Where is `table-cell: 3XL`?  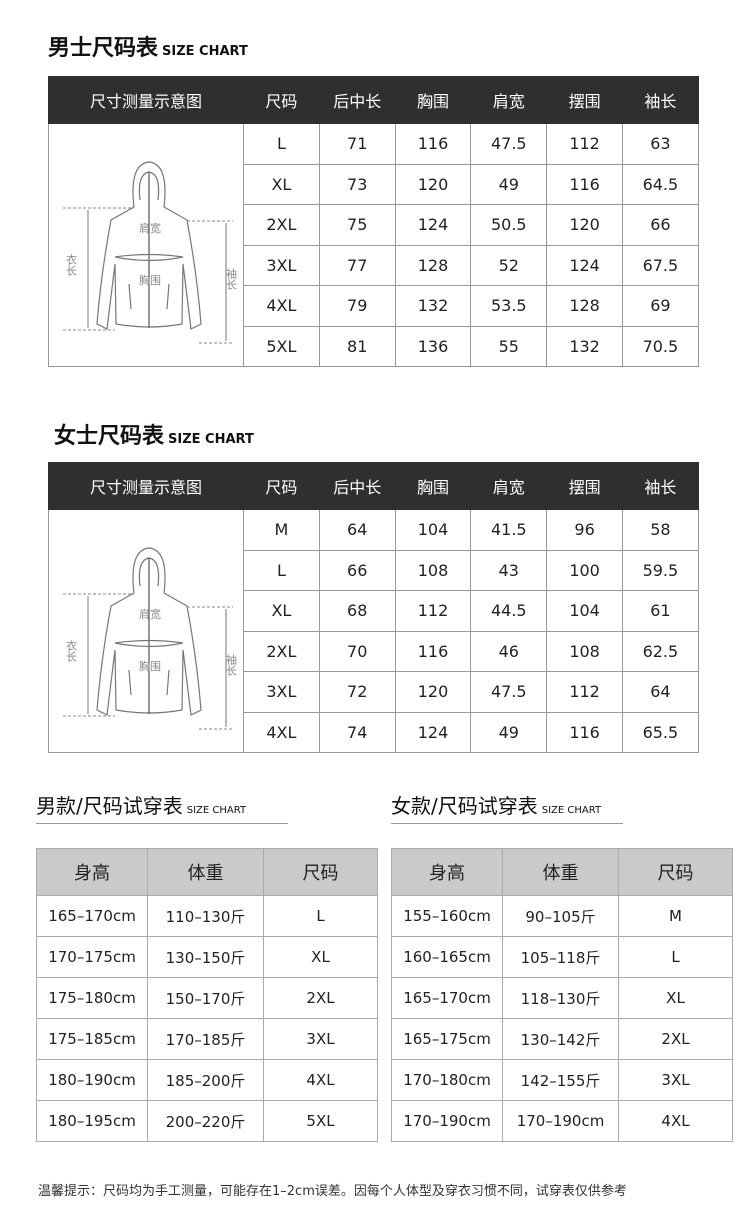 table-cell: 3XL is located at coordinates (675, 1080).